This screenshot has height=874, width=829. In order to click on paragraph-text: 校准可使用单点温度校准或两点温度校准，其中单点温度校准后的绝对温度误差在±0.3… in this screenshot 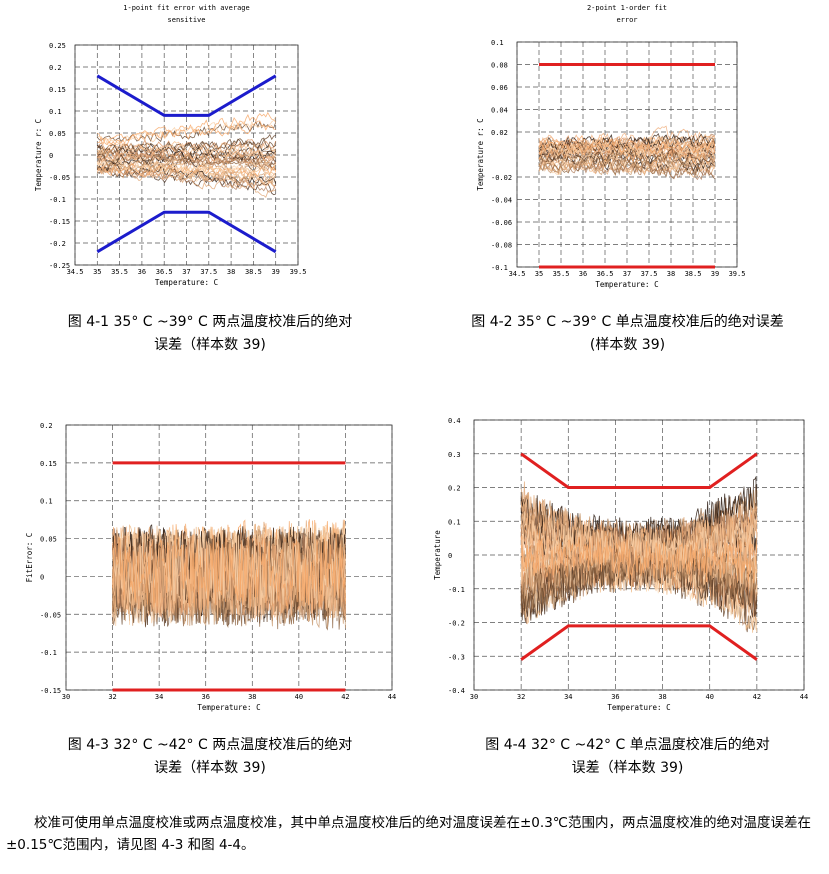, I will do `click(408, 834)`.